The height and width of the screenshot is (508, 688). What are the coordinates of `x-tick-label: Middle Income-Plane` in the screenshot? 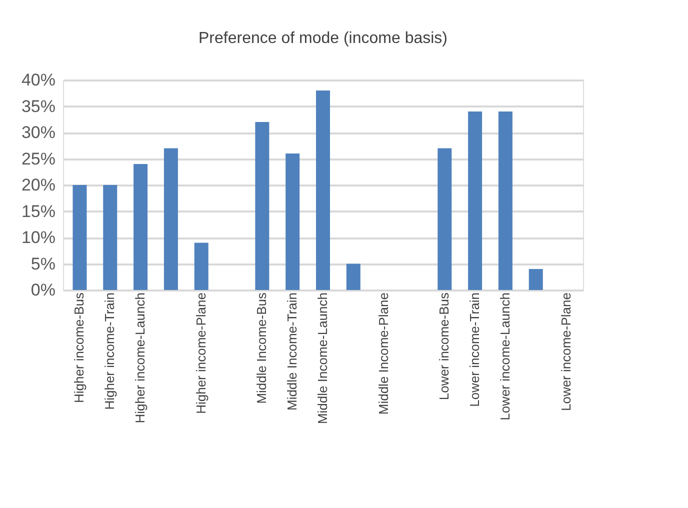 It's located at (383, 353).